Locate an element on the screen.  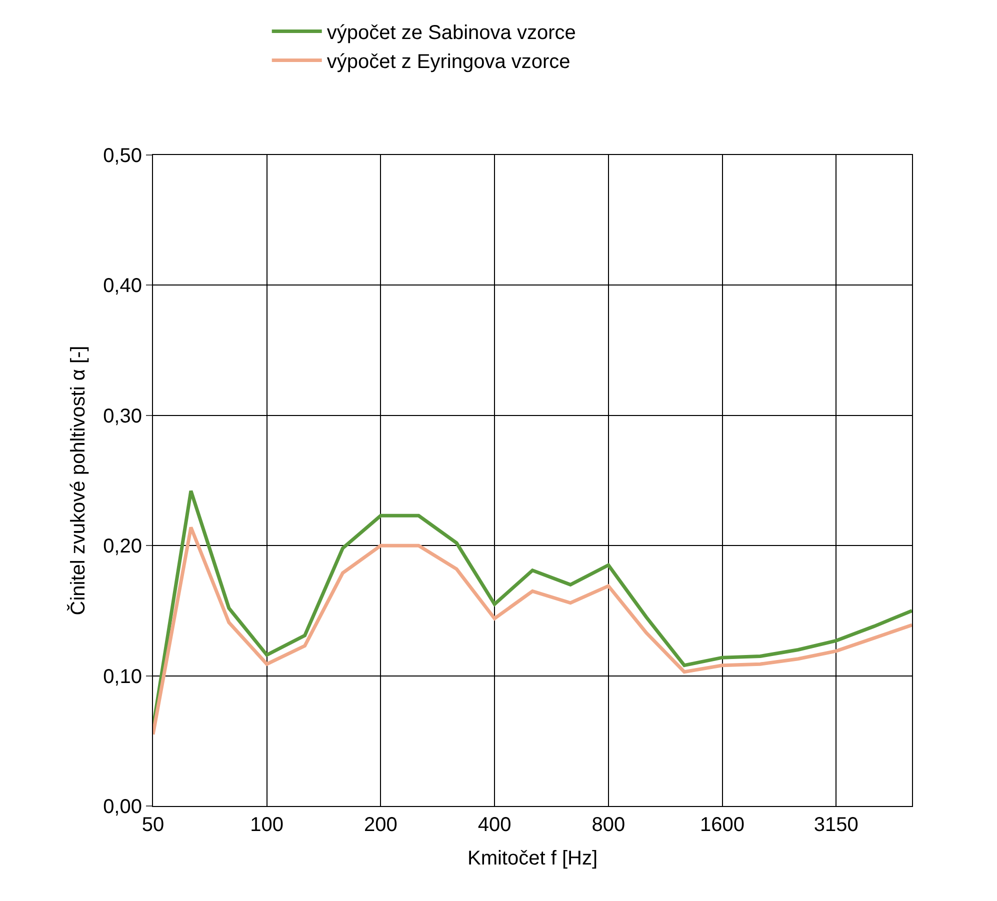
x-axis-title: Kmitočet f [Hz] is located at coordinates (532, 859).